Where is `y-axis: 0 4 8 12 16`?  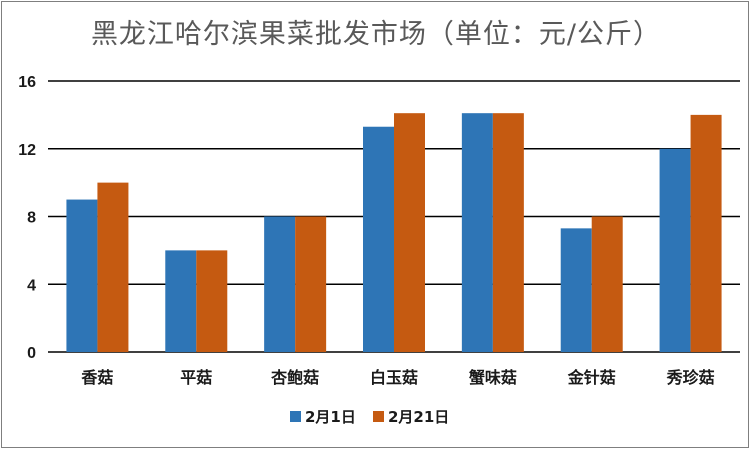
y-axis: 0 4 8 12 16 is located at coordinates (27, 218).